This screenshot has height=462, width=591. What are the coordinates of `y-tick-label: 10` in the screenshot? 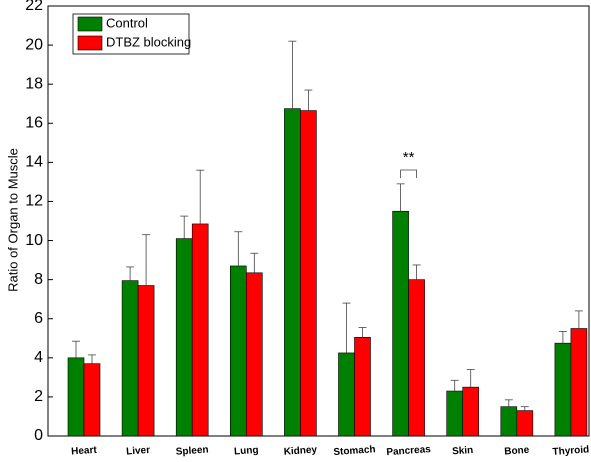 It's located at (34, 240).